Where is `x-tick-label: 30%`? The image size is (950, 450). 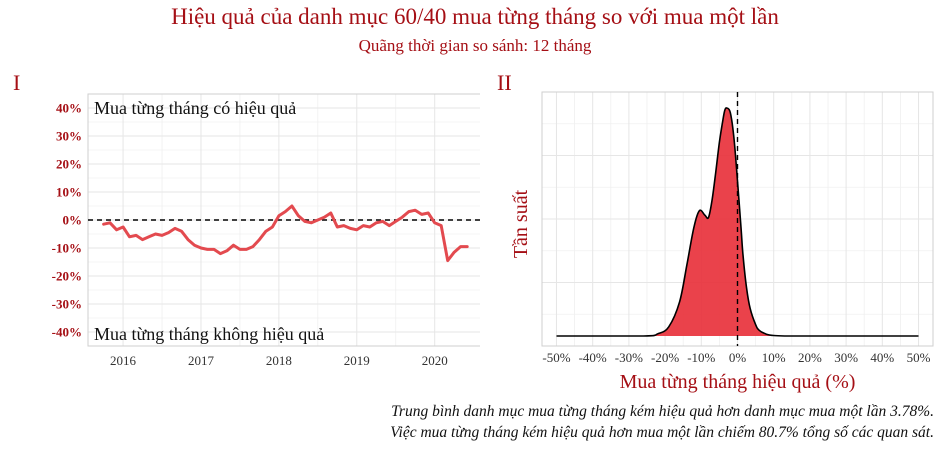 x-tick-label: 30% is located at coordinates (846, 357).